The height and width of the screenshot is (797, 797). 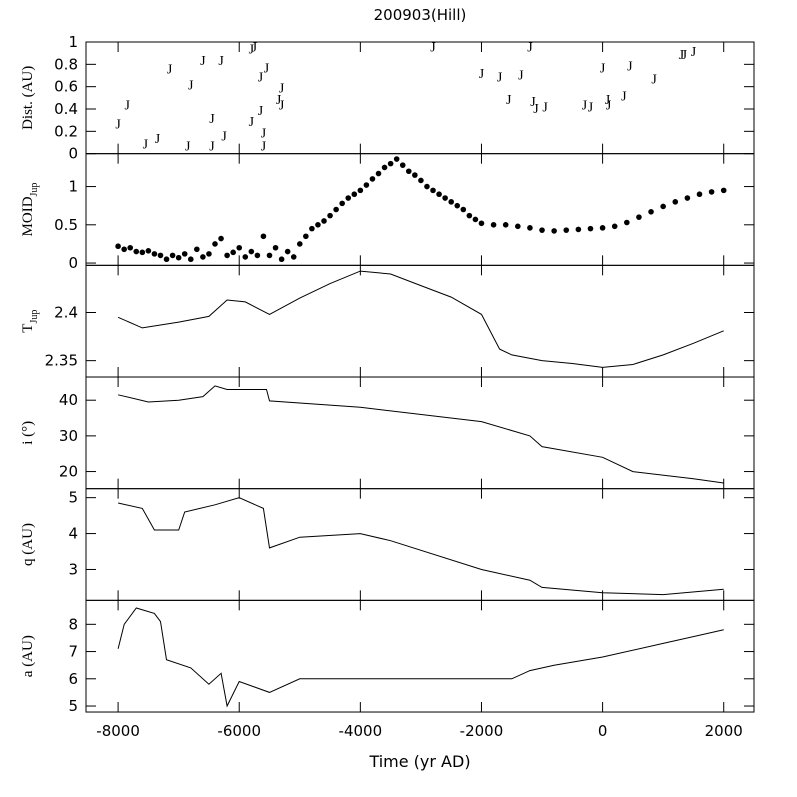 What do you see at coordinates (724, 731) in the screenshot?
I see `x-tick-label: 2000` at bounding box center [724, 731].